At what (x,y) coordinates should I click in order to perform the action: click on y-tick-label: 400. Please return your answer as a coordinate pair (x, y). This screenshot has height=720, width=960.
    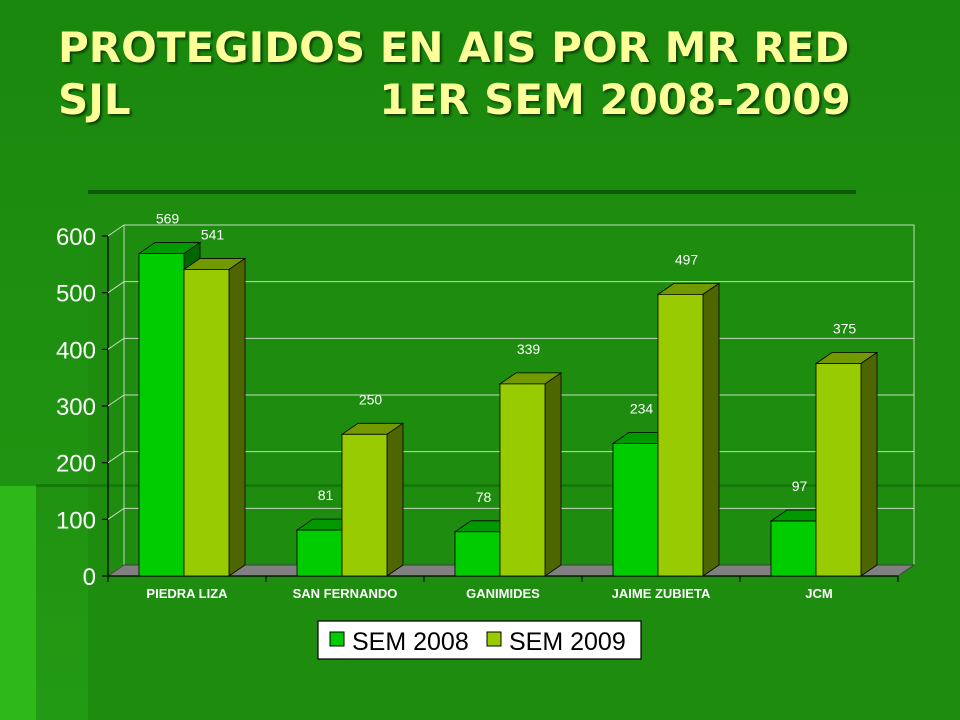
    Looking at the image, I should click on (76, 350).